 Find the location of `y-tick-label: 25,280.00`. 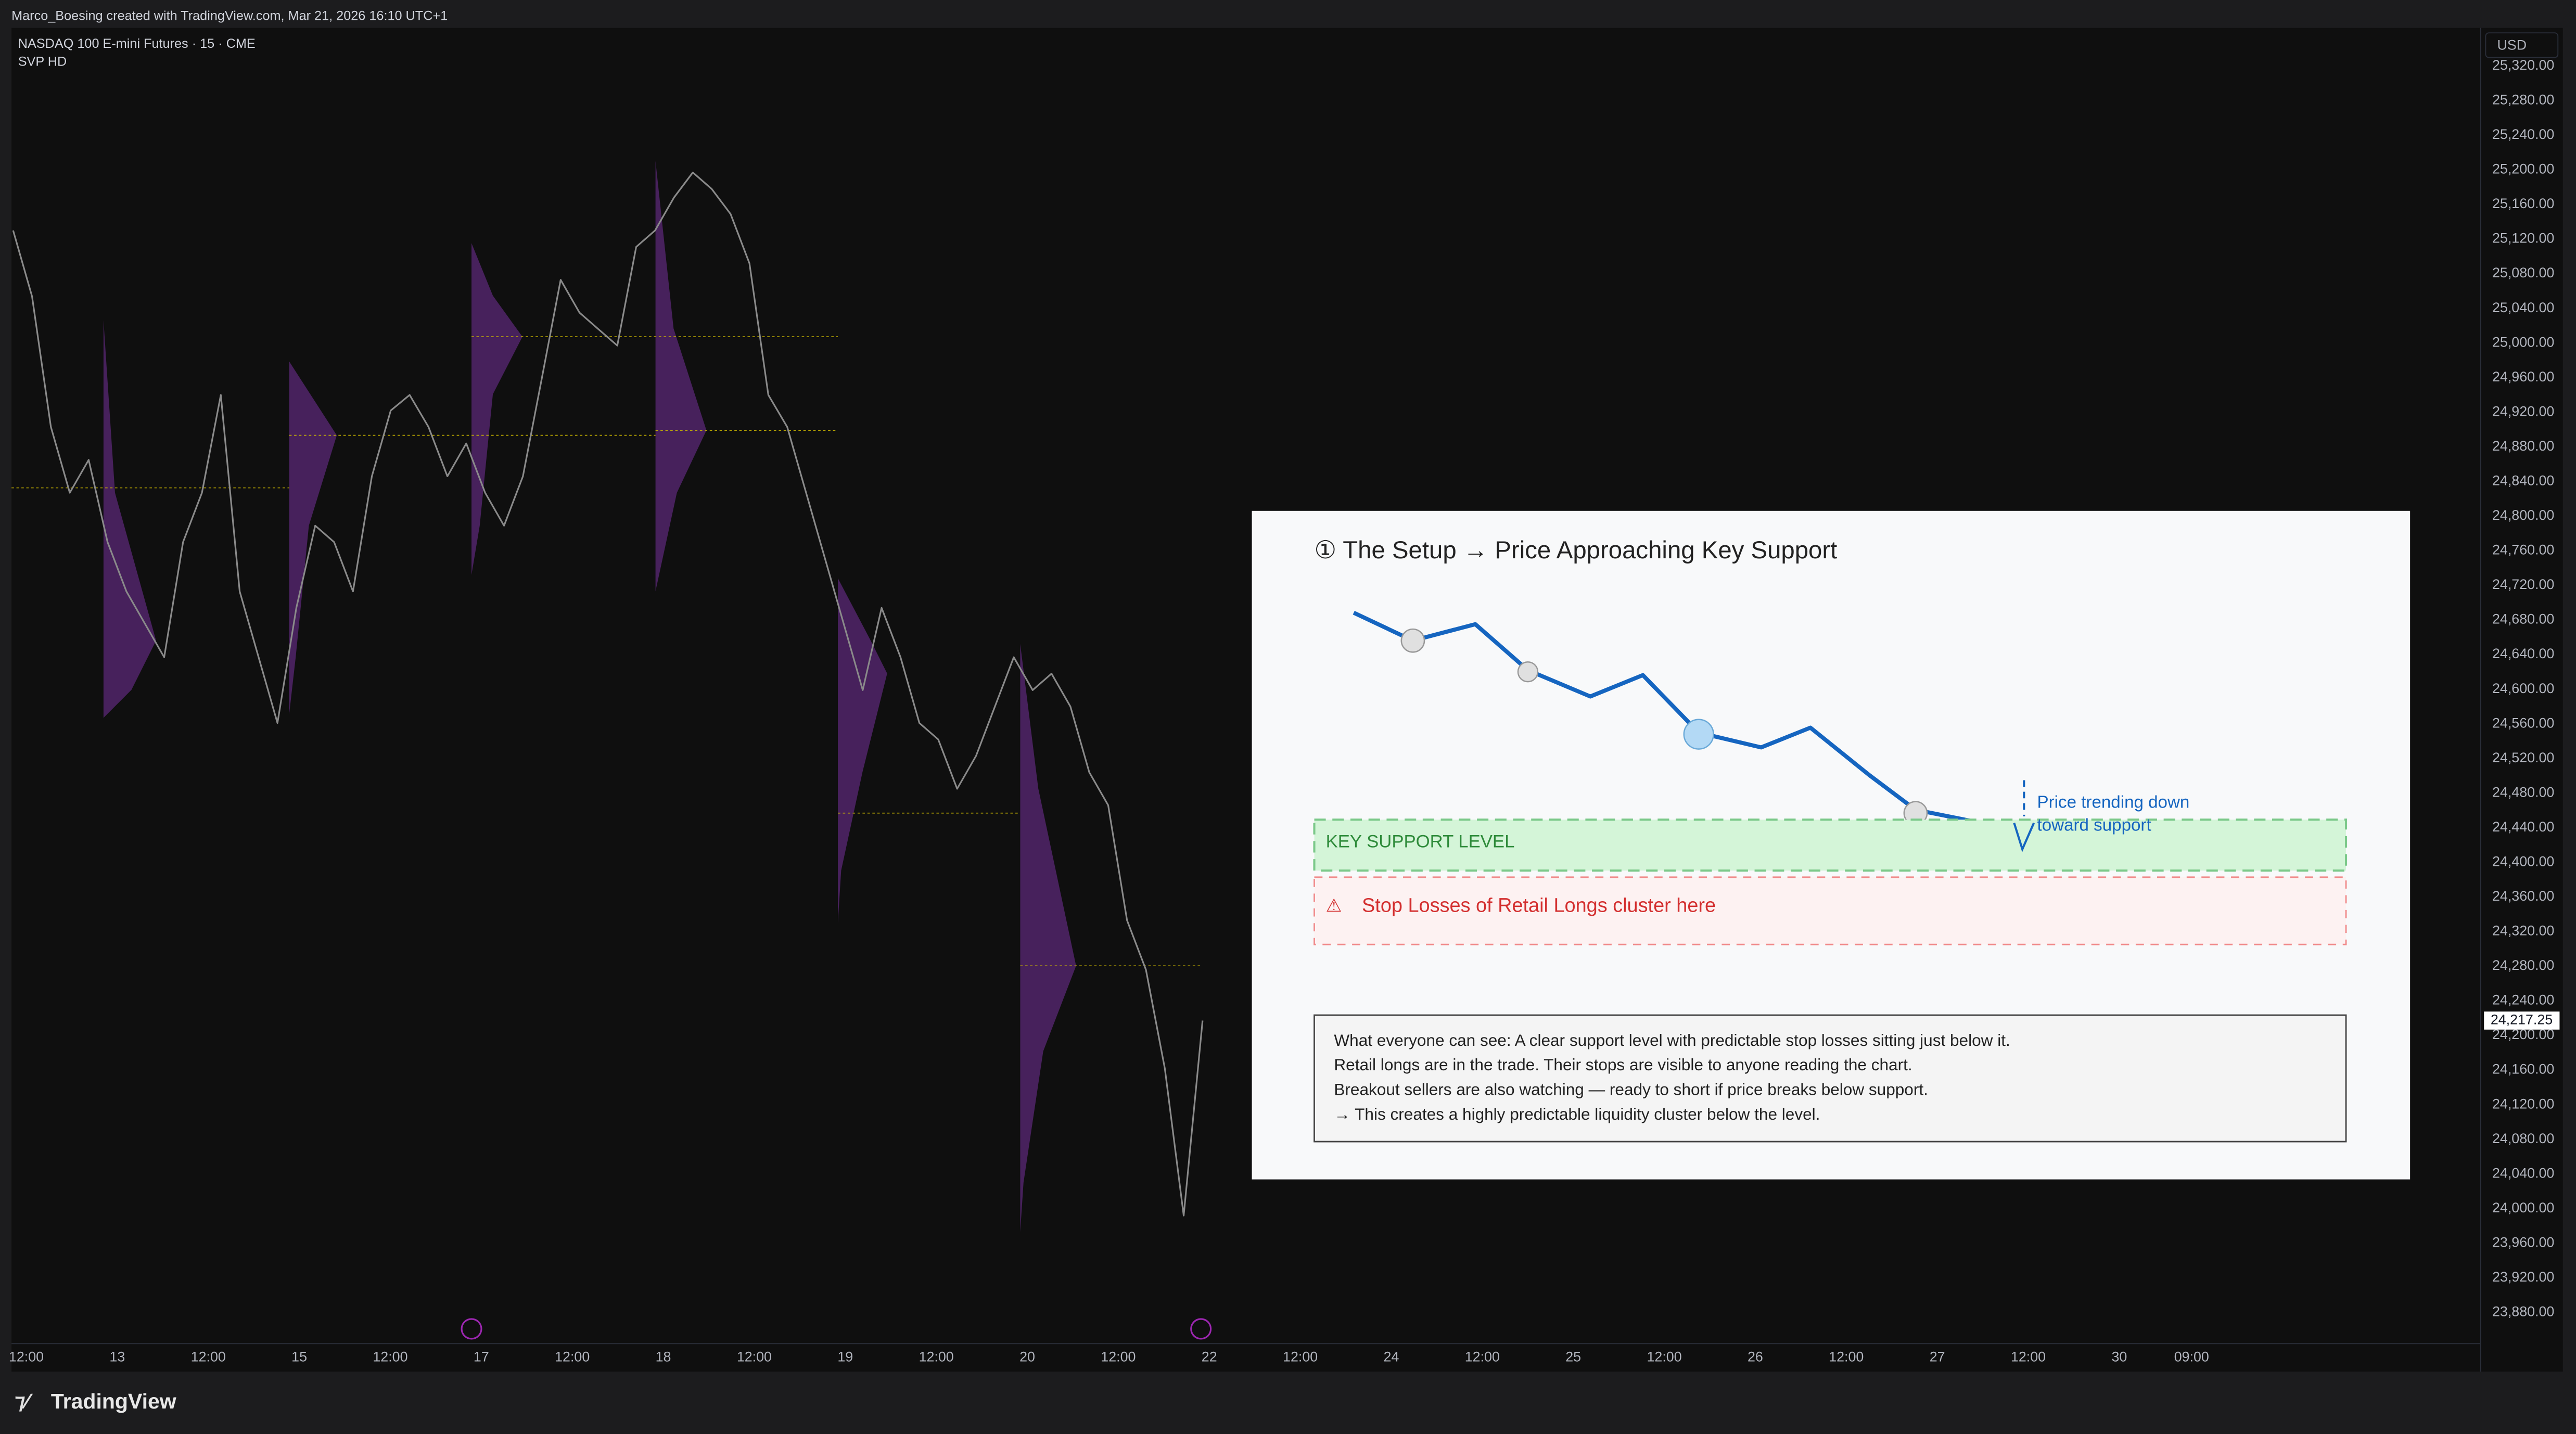

y-tick-label: 25,280.00 is located at coordinates (2523, 100).